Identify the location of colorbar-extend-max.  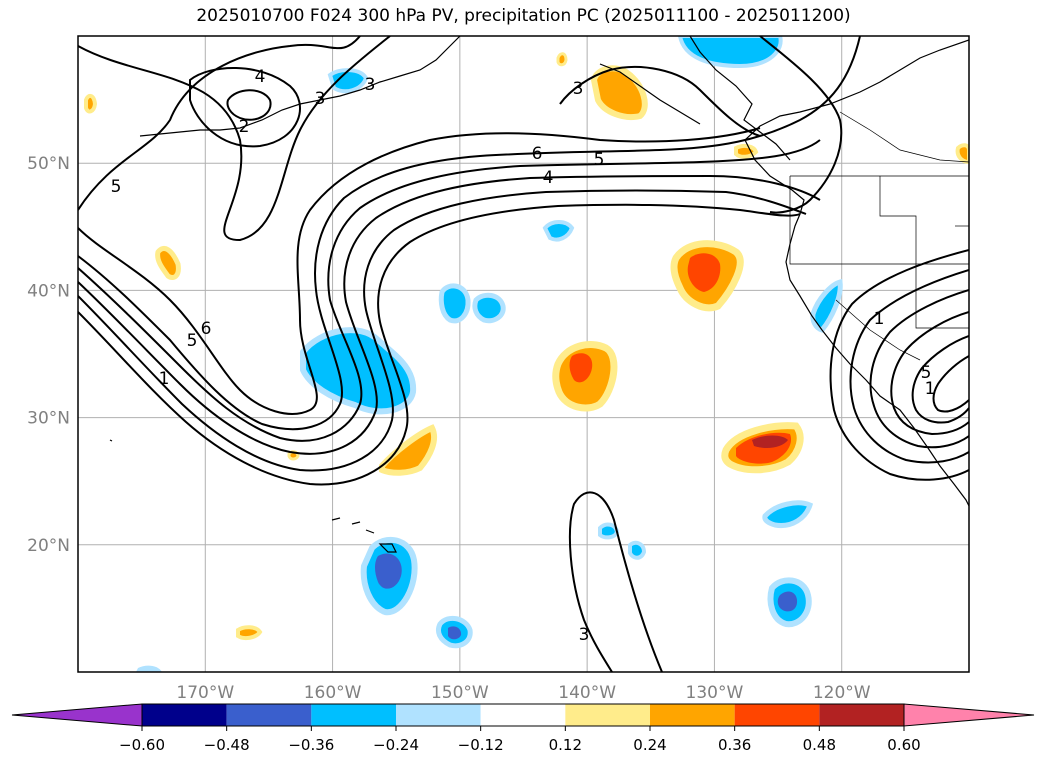
(969, 715).